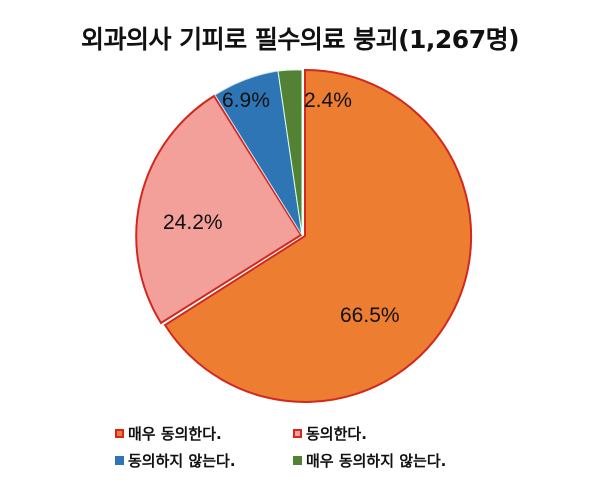 Image resolution: width=600 pixels, height=487 pixels. I want to click on legend-item-agree: 동의한다., so click(330, 433).